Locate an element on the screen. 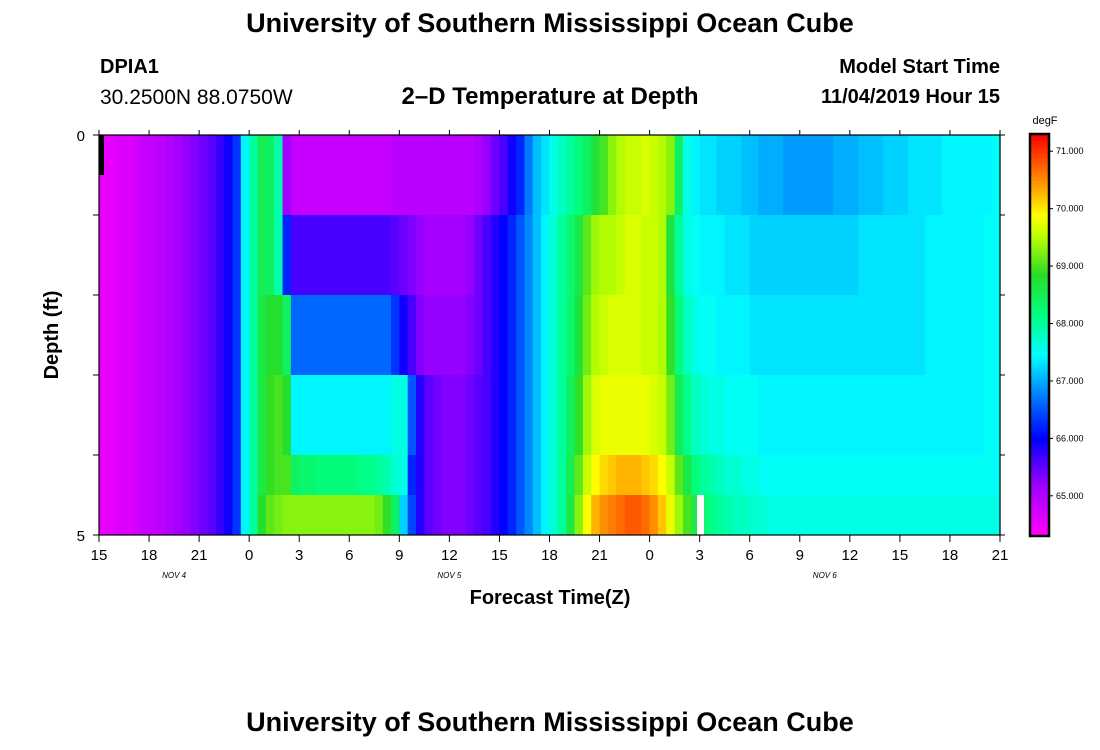  station-id: DPIA1 is located at coordinates (129, 67).